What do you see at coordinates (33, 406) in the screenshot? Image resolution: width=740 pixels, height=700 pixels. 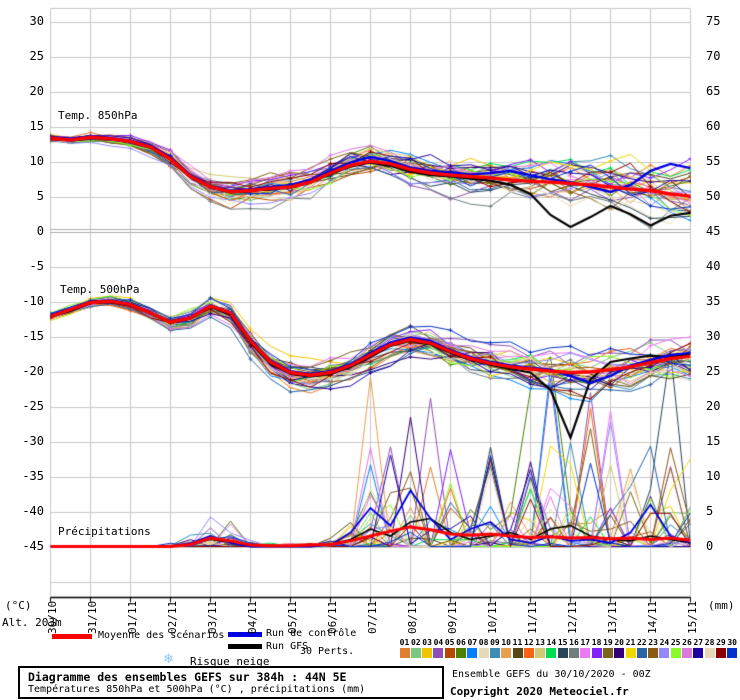 I see `y-axis-tick-left: -25` at bounding box center [33, 406].